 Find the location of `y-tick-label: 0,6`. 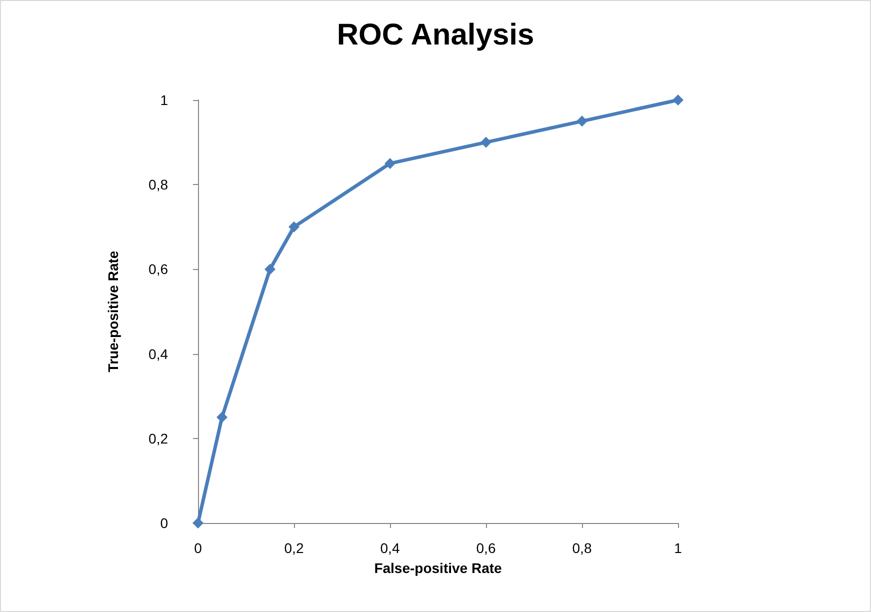

y-tick-label: 0,6 is located at coordinates (158, 269).